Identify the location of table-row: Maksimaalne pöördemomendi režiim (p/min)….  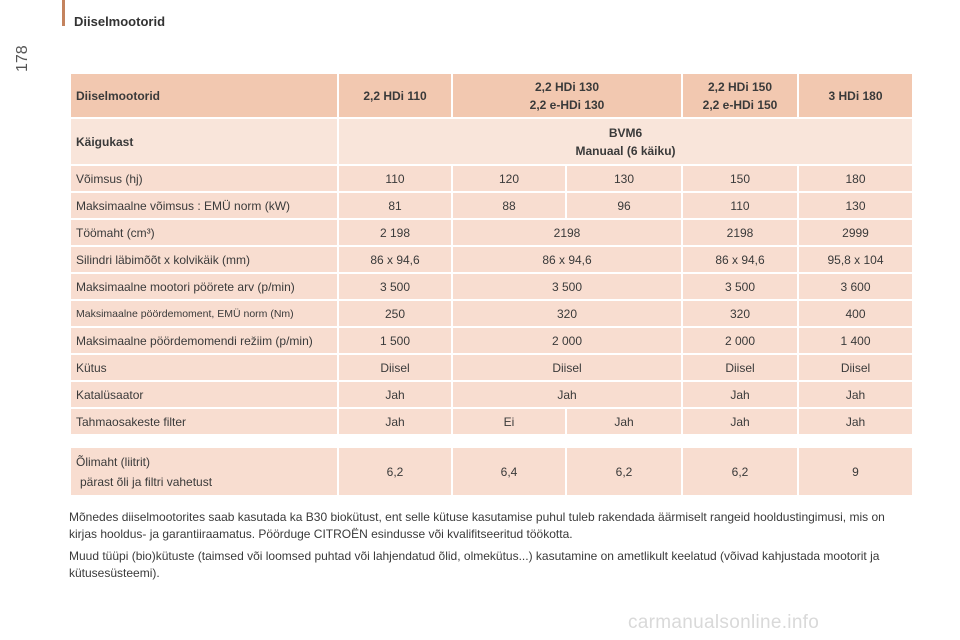
(491, 340).